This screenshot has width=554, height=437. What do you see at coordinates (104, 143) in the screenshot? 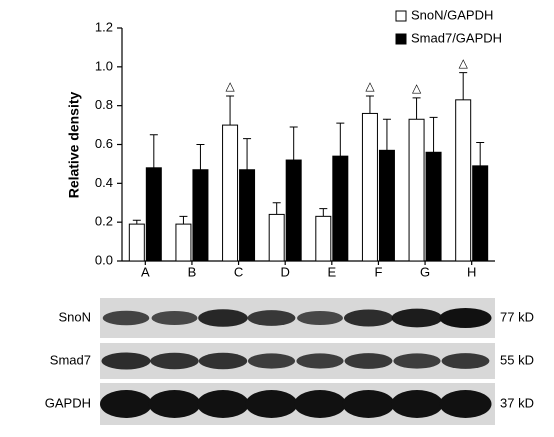
I see `y-tick-label: 0.6` at bounding box center [104, 143].